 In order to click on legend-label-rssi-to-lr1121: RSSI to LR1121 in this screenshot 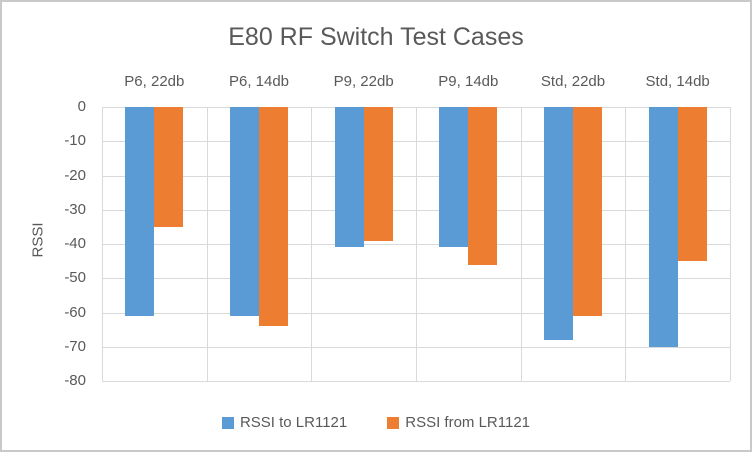, I will do `click(293, 422)`.